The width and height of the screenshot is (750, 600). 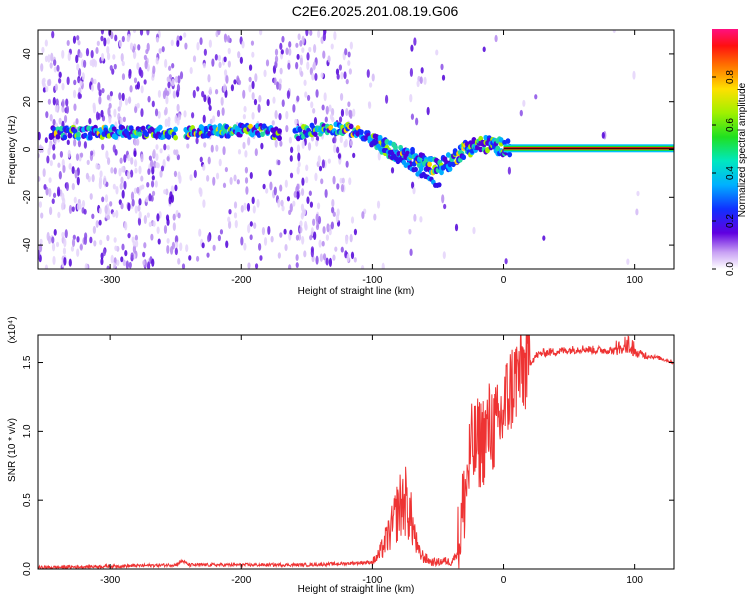 I want to click on snr-x-tick-label: -200, so click(x=241, y=580).